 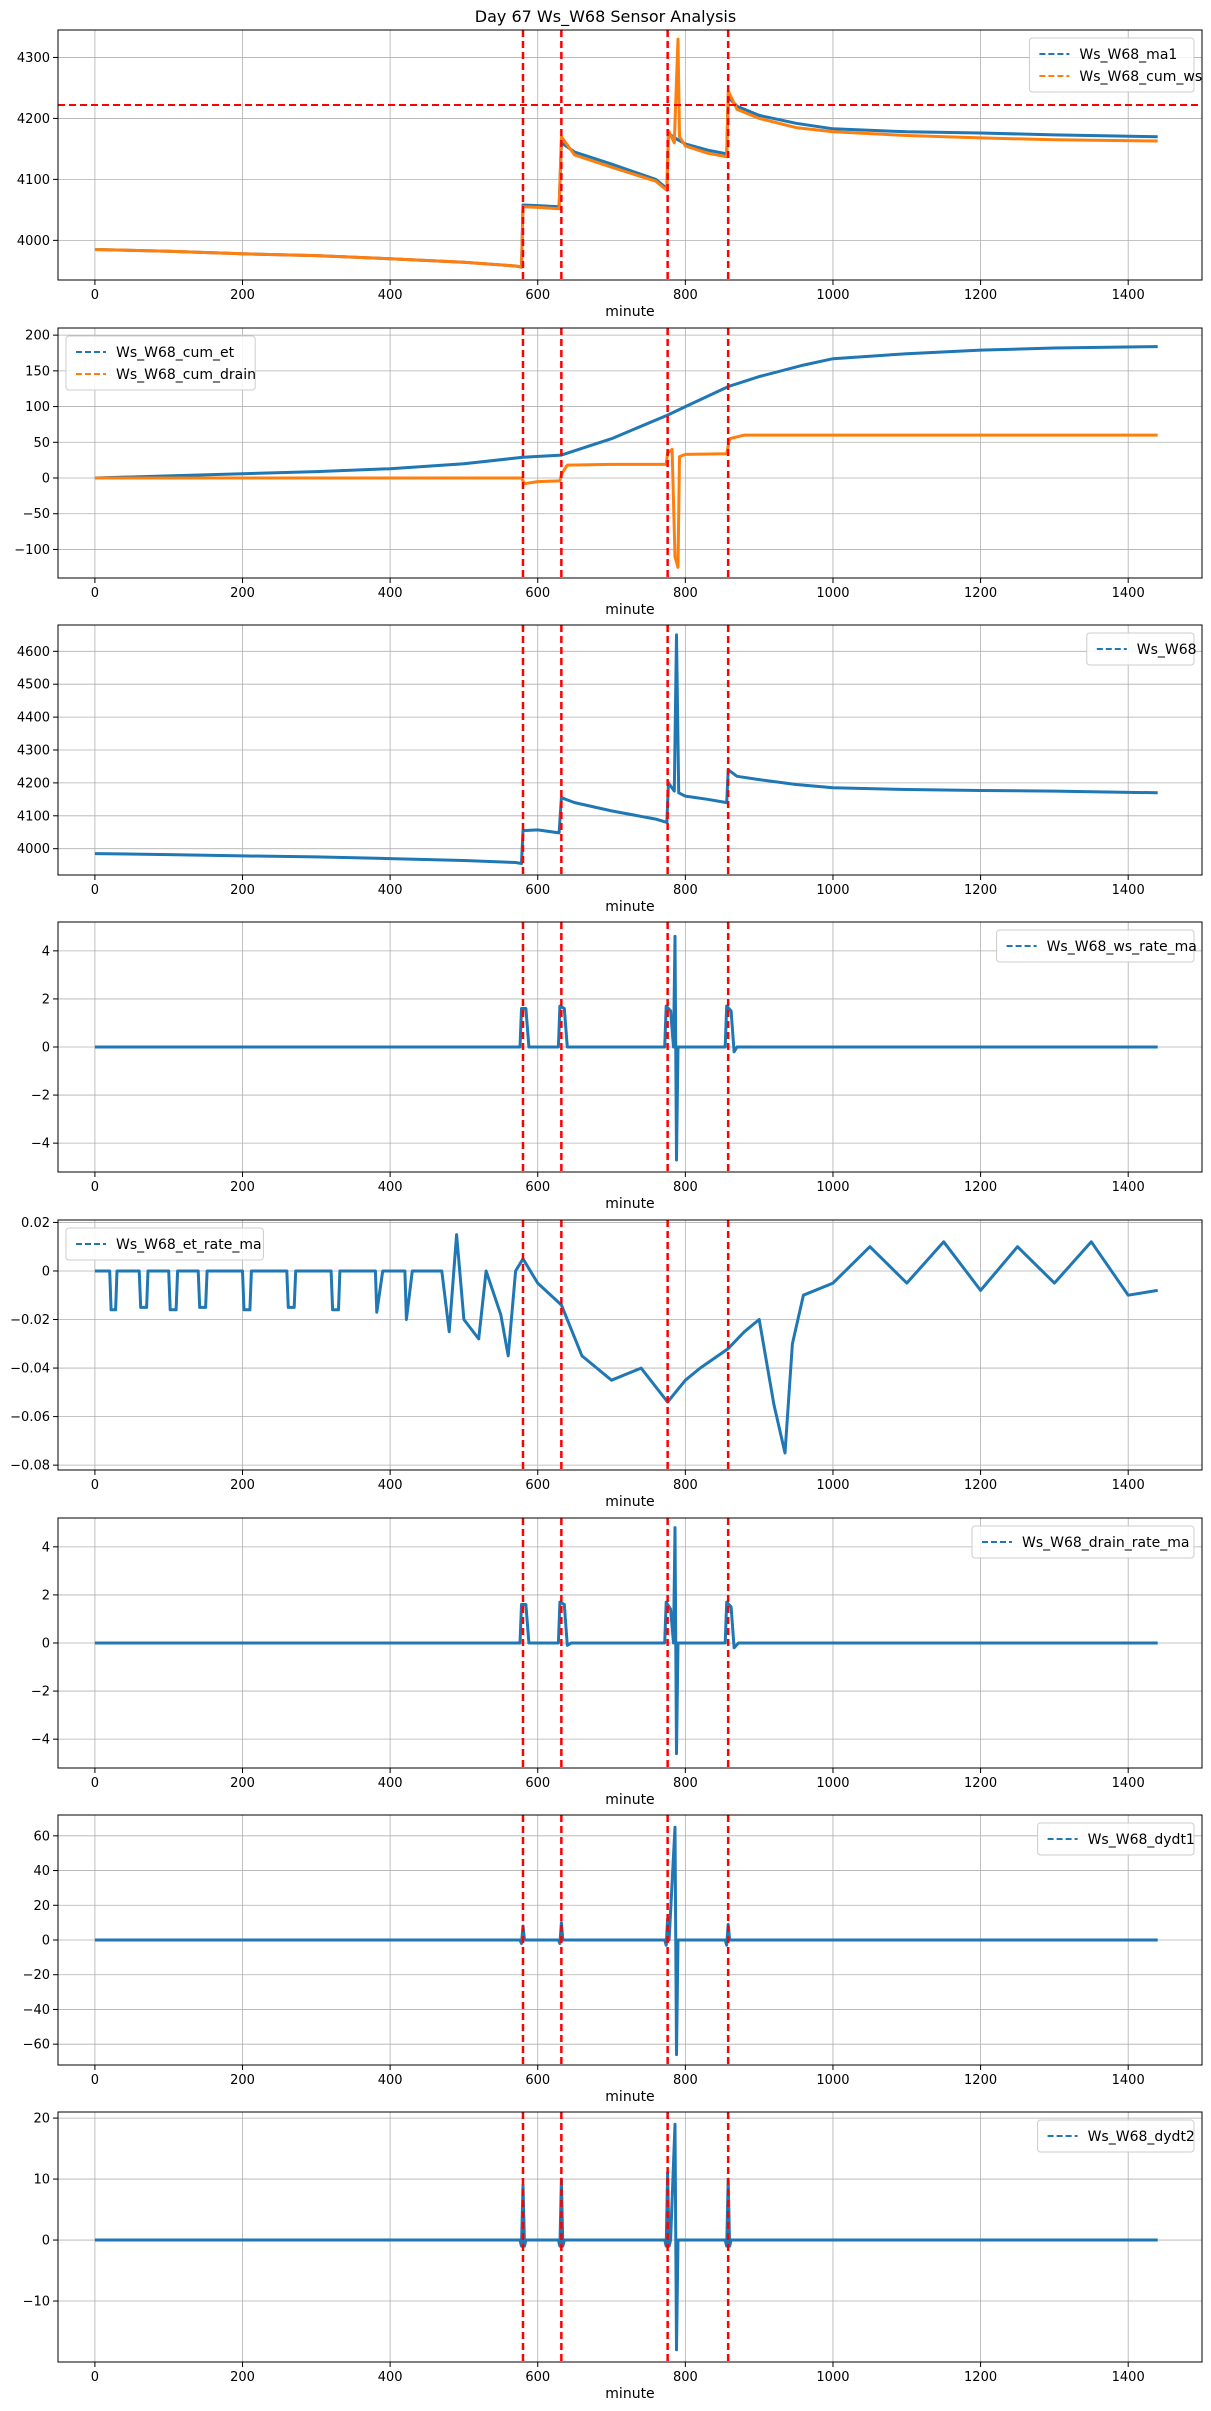 I want to click on y-tick-label: 40, so click(x=41, y=1871).